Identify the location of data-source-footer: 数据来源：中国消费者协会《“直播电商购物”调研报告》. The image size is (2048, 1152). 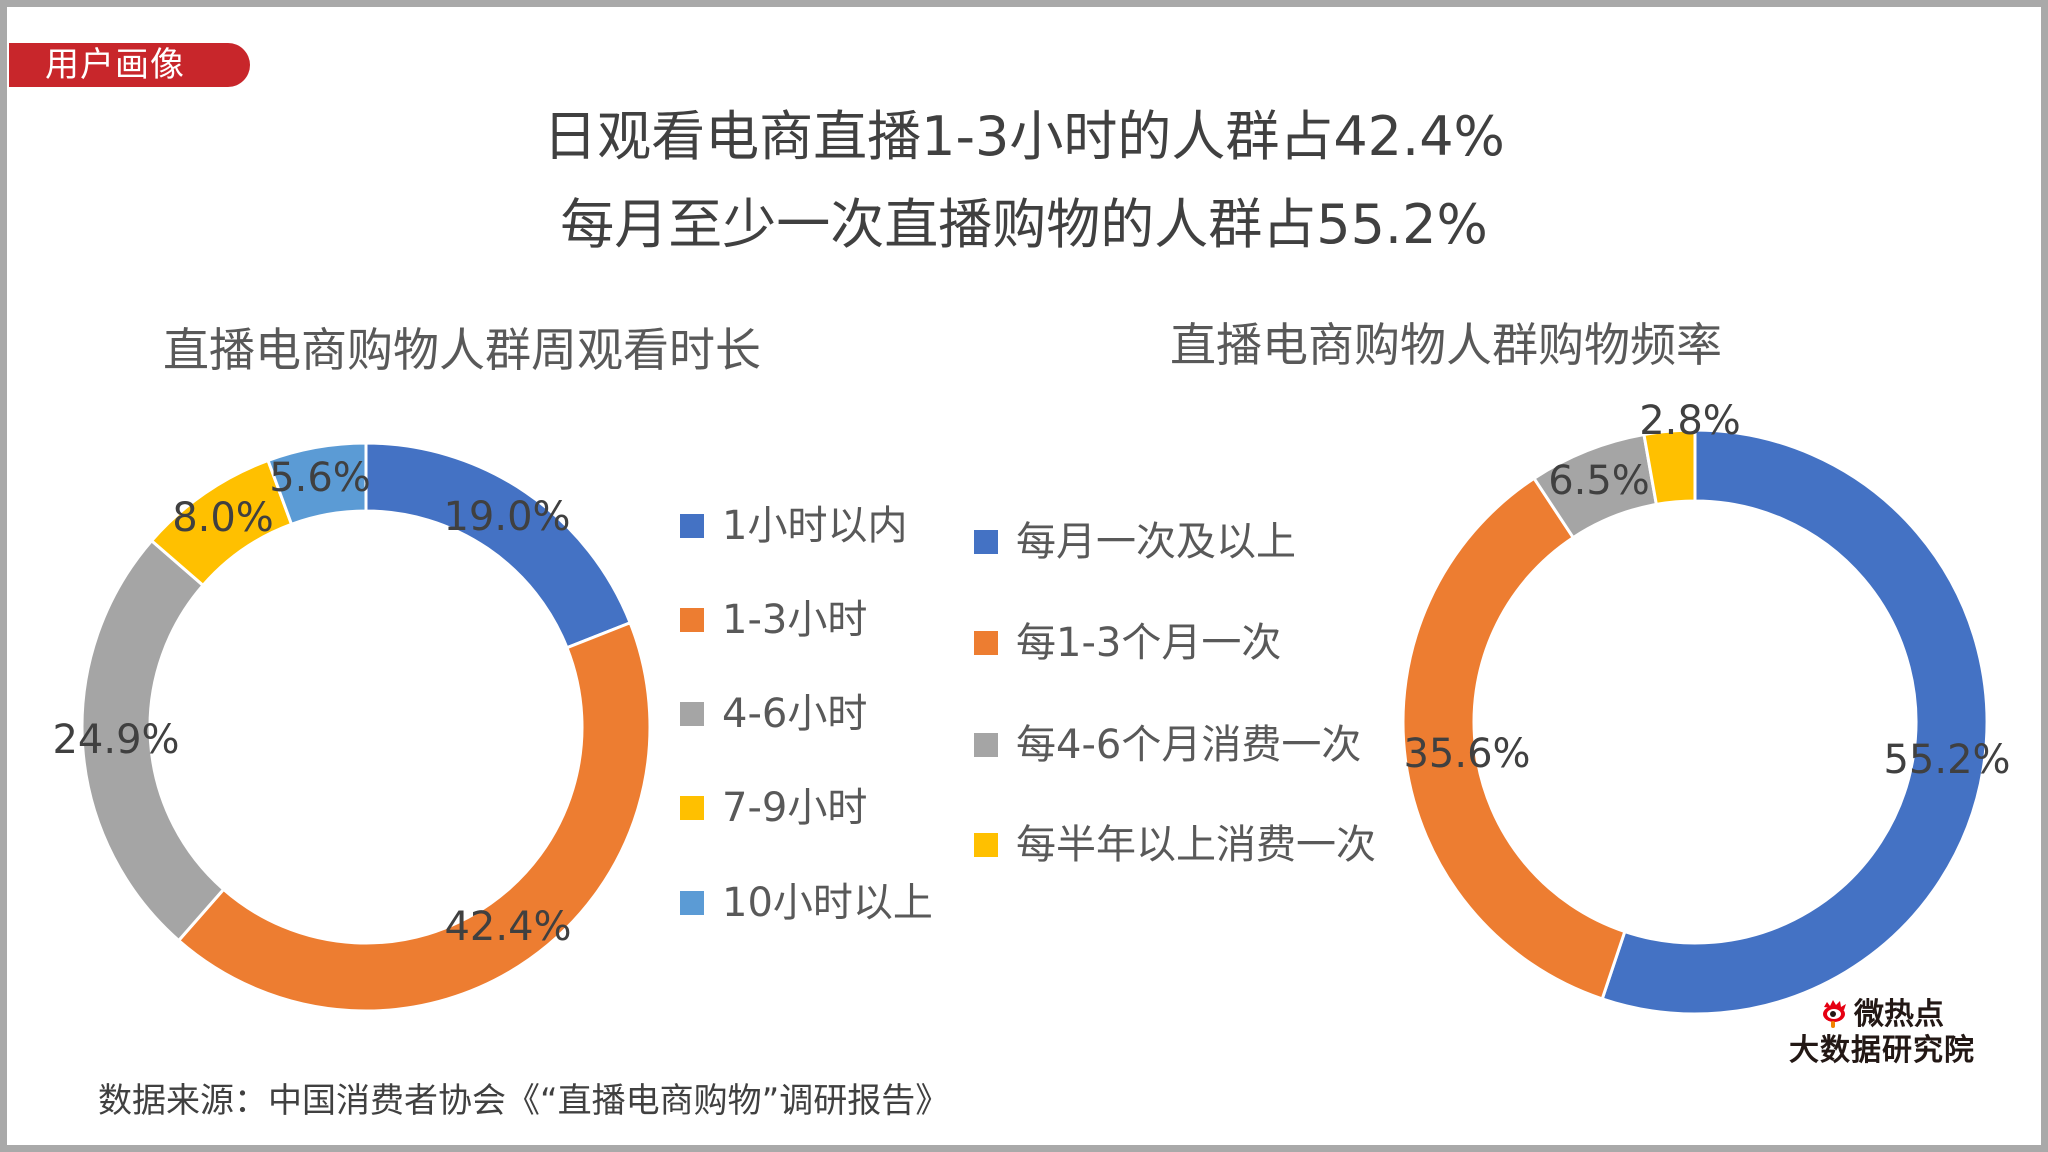
(524, 1101).